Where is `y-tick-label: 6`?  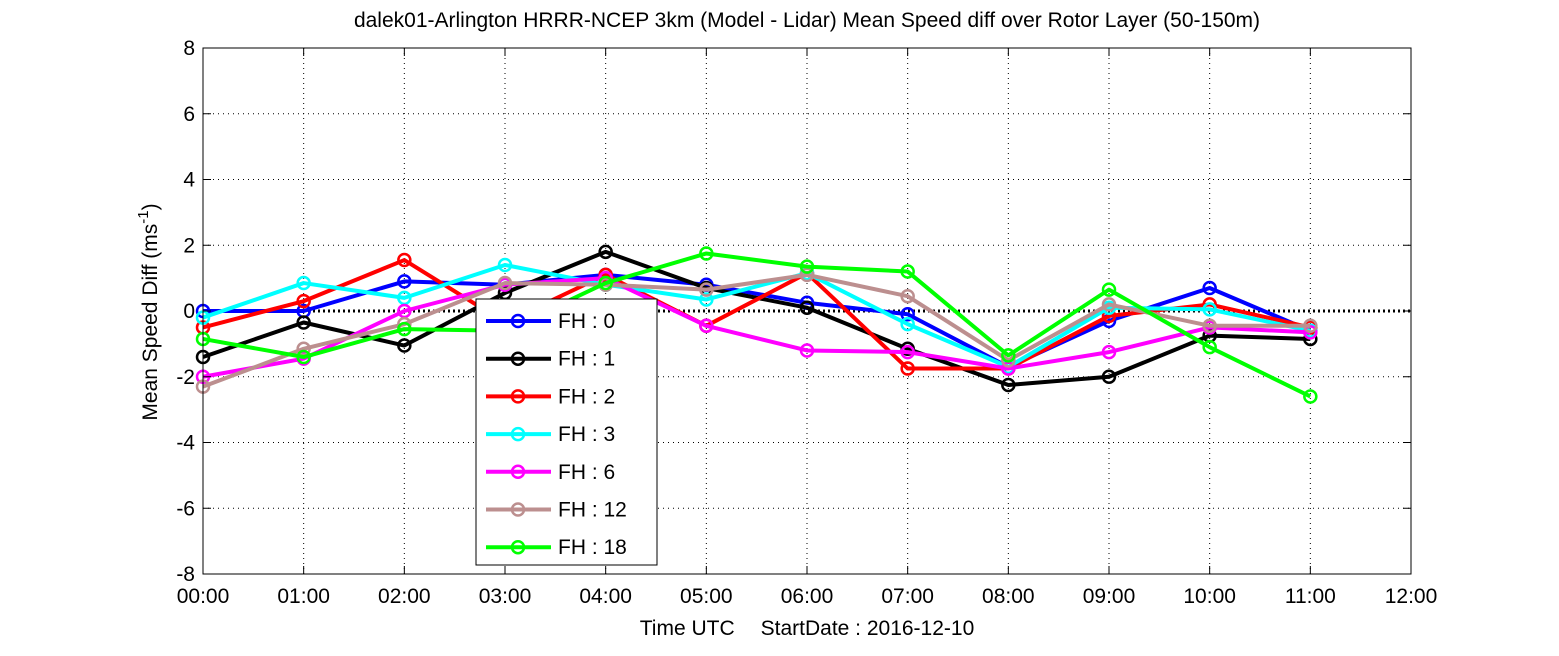
y-tick-label: 6 is located at coordinates (189, 114).